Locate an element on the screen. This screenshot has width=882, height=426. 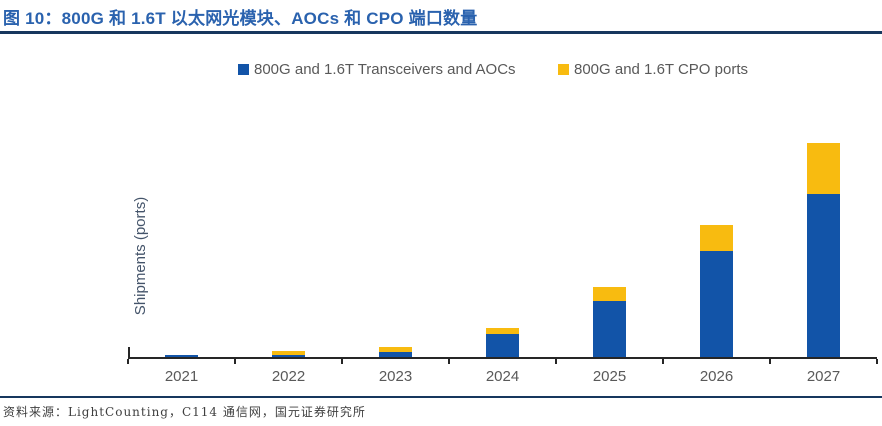
y-axis-title: Shipments (ports) is located at coordinates (140, 256).